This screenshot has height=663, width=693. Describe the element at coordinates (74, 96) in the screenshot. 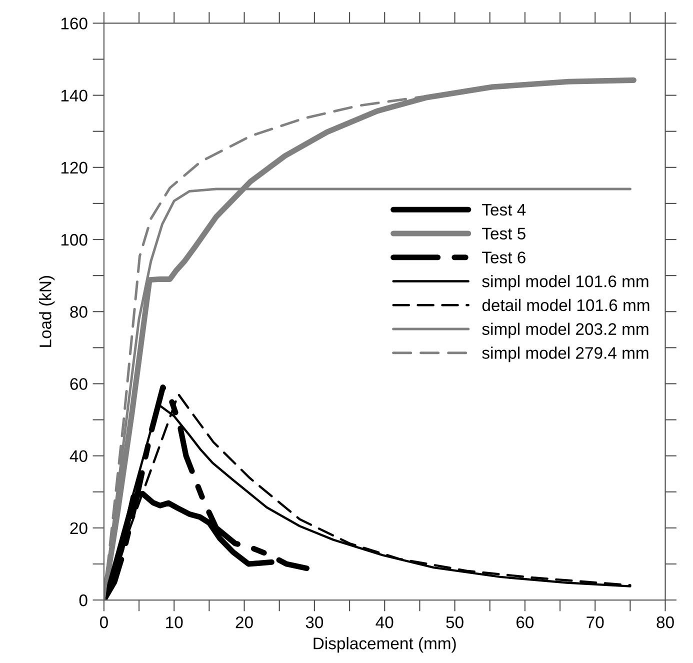

I see `y-tick-label: 140` at that location.